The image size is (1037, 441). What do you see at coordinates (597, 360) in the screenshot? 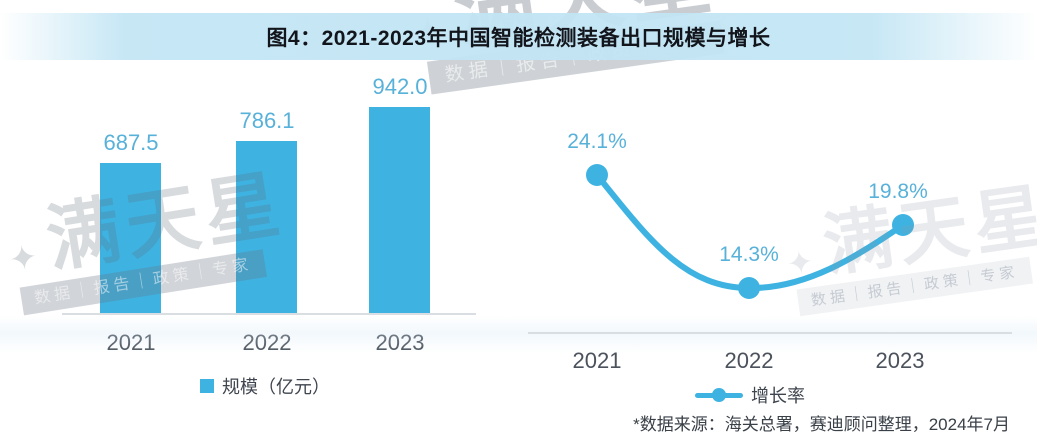
I see `line-x-tick-2021: 2021` at bounding box center [597, 360].